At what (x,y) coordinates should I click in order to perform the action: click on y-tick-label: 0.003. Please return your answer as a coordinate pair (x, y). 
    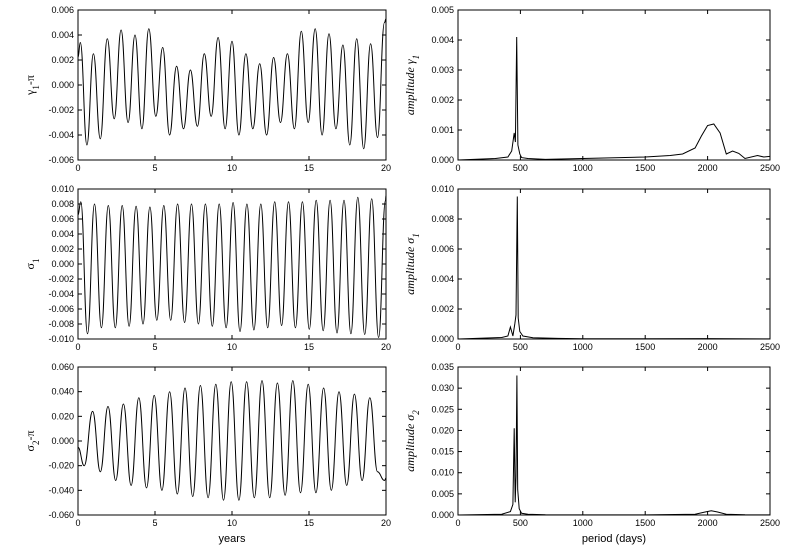
    Looking at the image, I should click on (442, 70).